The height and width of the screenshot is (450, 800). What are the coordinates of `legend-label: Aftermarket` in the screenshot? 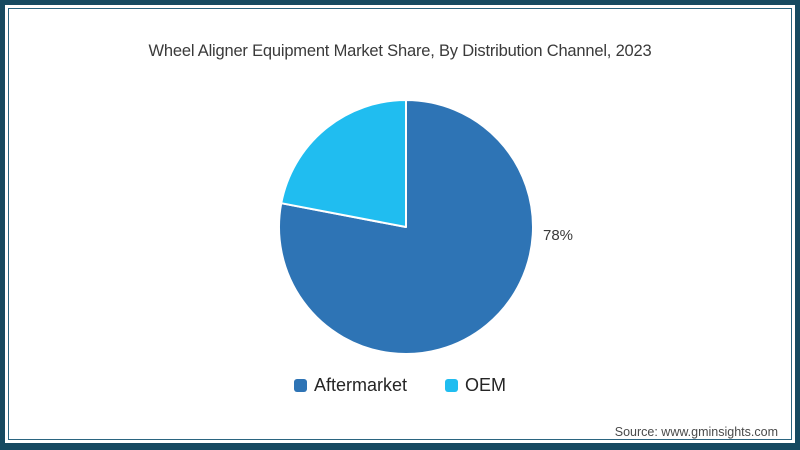 It's located at (360, 385).